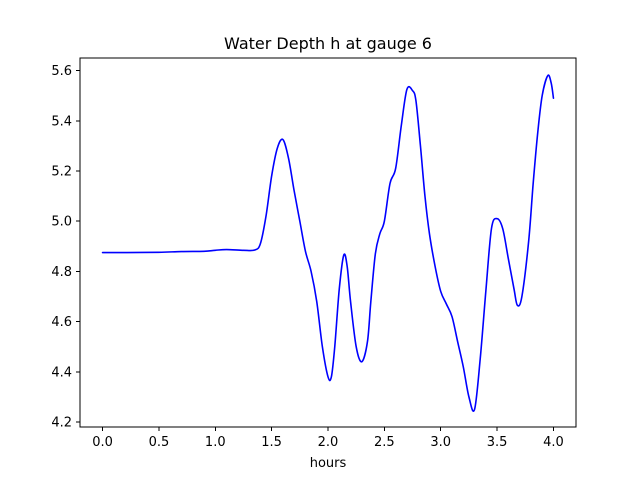 This screenshot has width=640, height=480. I want to click on y-tick-label: 5.2, so click(61, 171).